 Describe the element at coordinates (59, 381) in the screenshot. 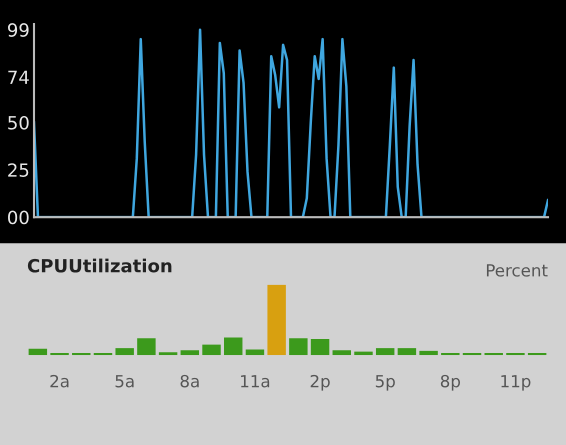

I see `x-tick-label: 2a` at that location.